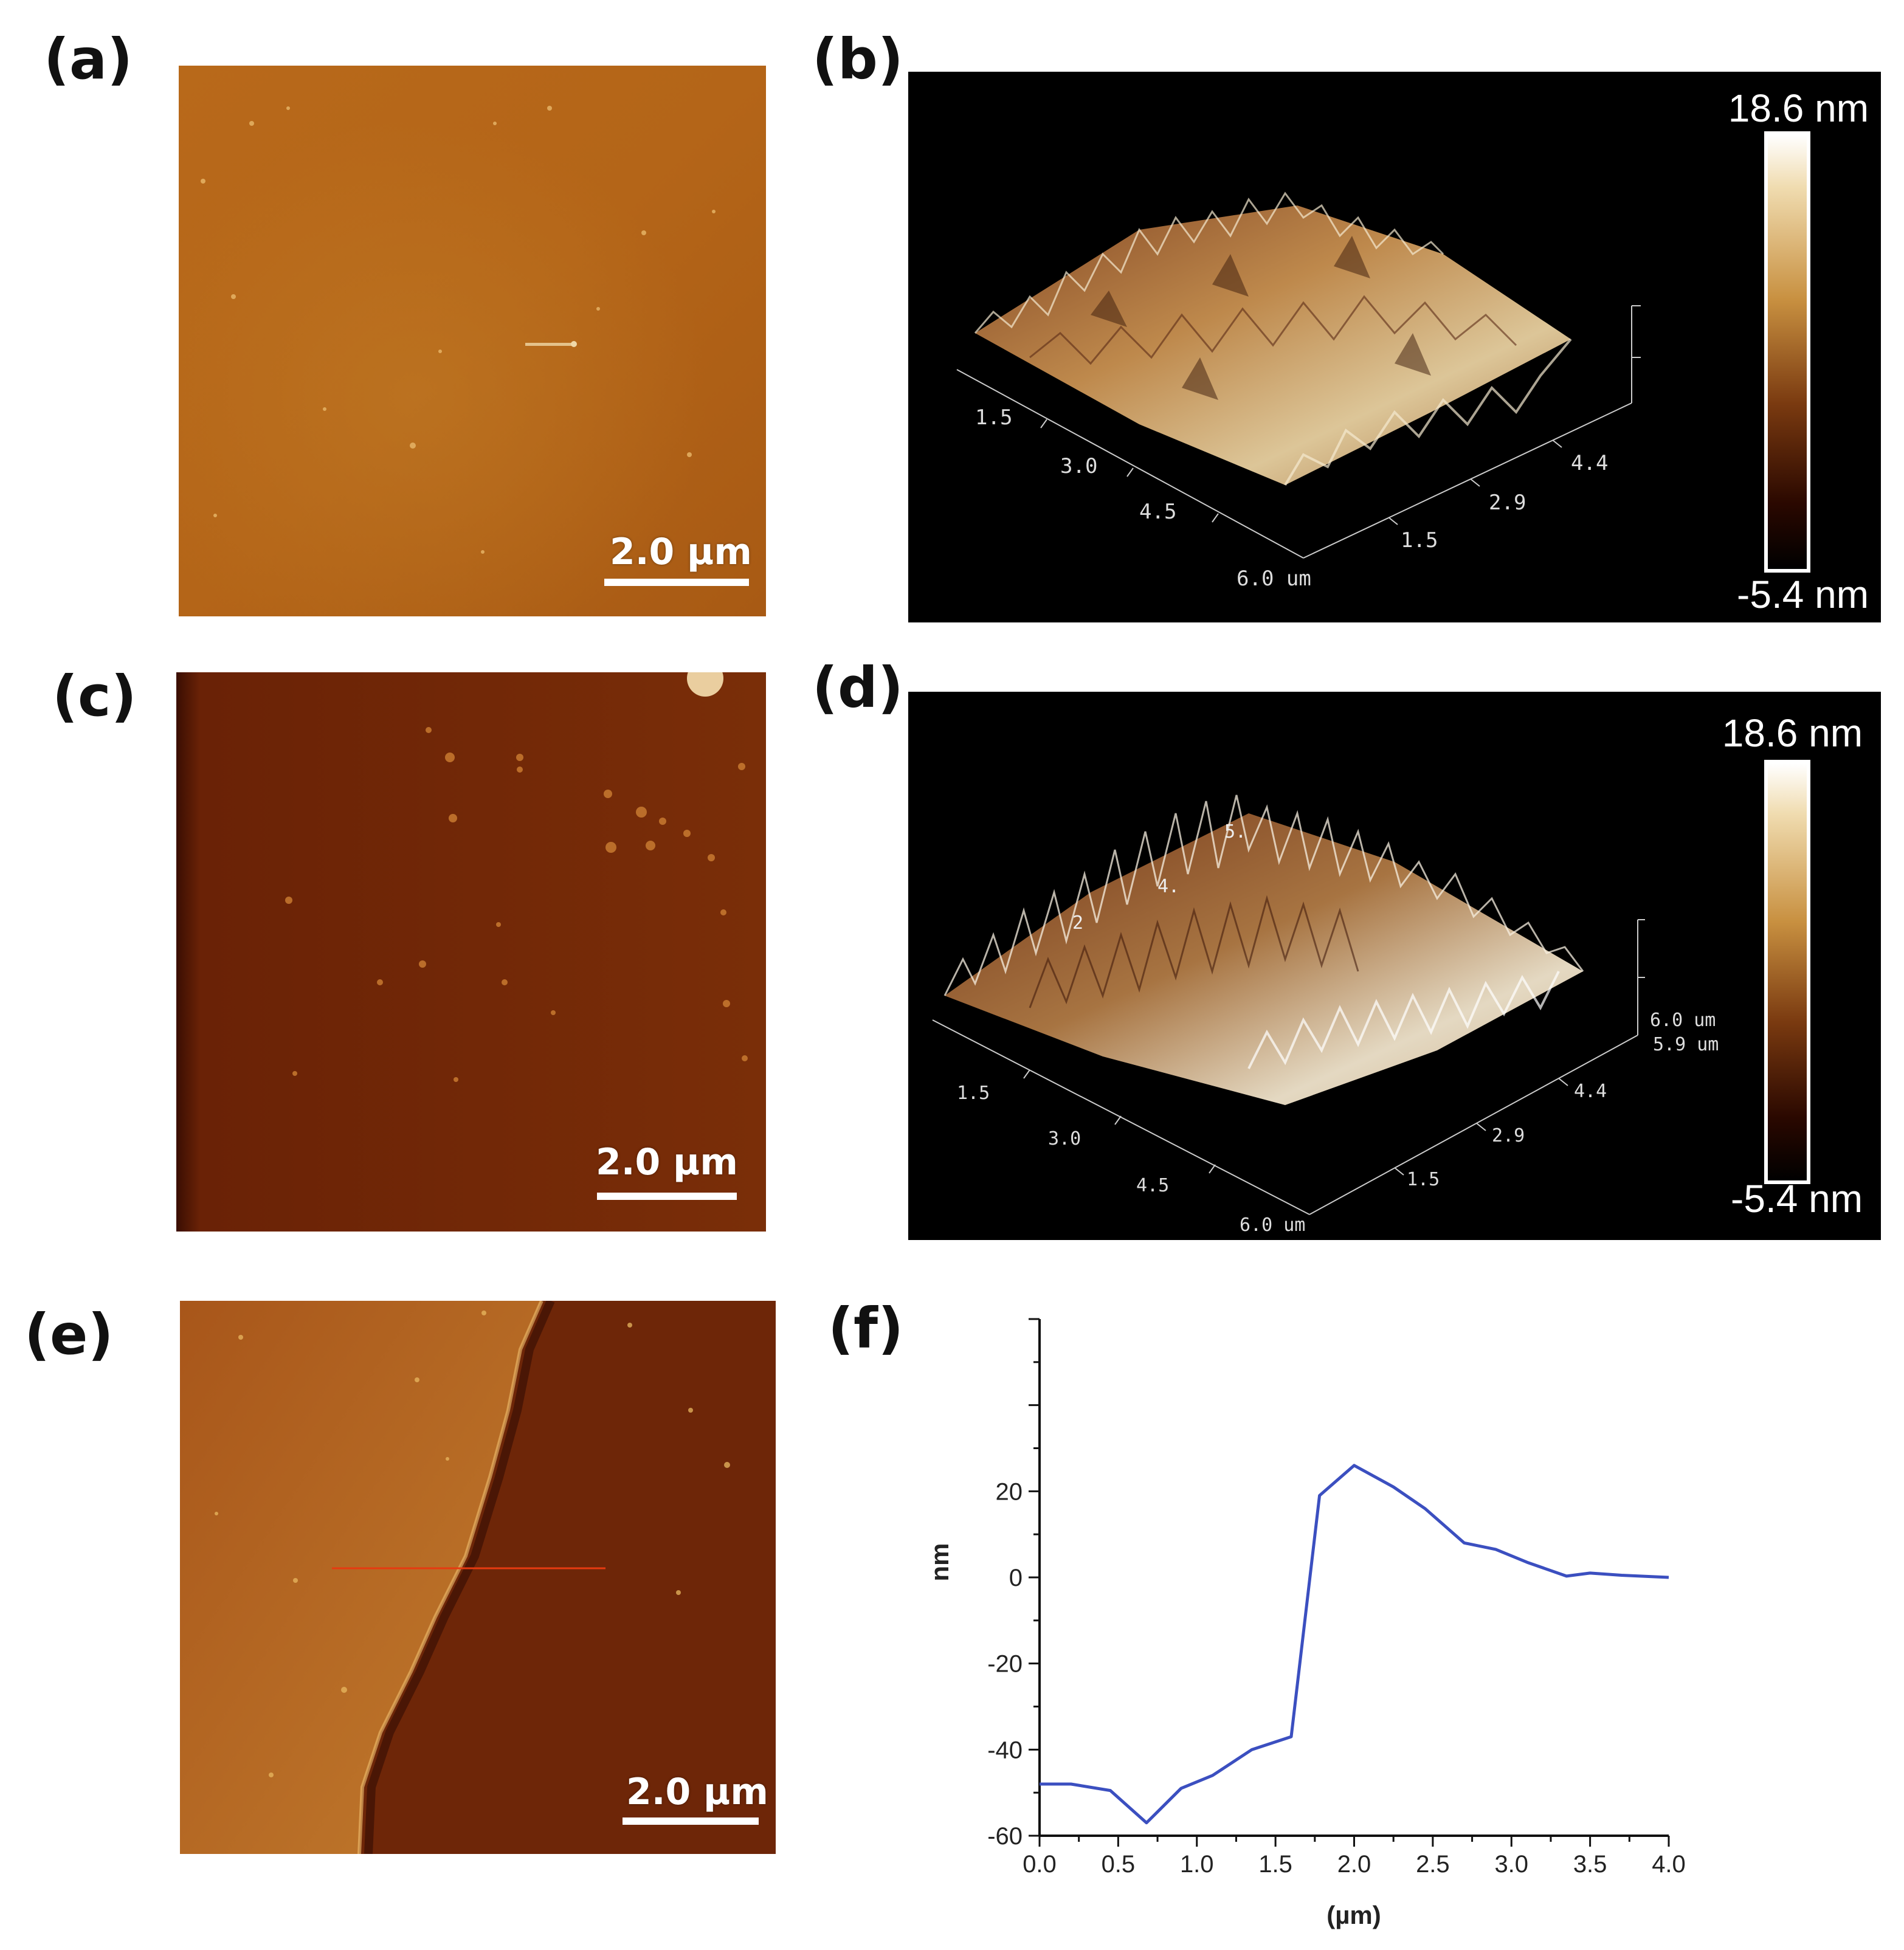 The height and width of the screenshot is (1950, 1904). I want to click on scale-bar-label-e: 2.0 µm, so click(697, 1792).